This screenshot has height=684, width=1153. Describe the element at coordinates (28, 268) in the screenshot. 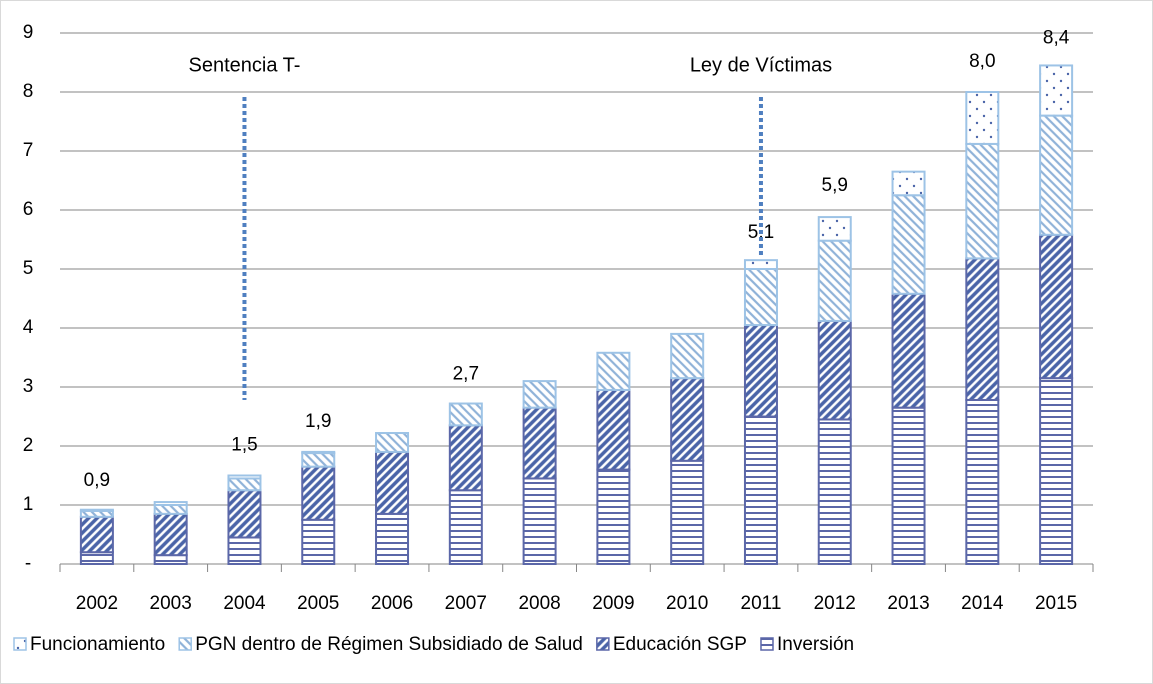

I see `y-tick-label: 5` at that location.